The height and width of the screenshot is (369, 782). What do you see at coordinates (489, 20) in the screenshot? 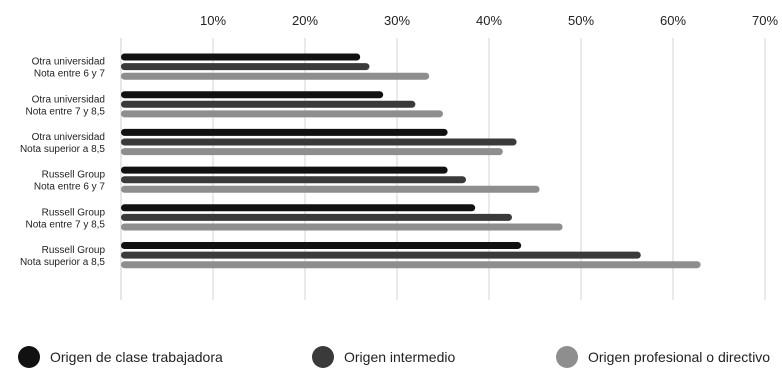
I see `x-tick-label: 40%` at bounding box center [489, 20].